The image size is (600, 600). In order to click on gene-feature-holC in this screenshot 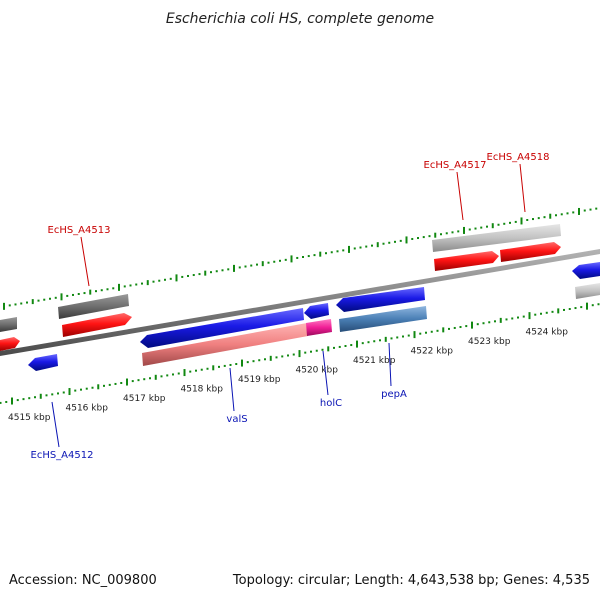, I will do `click(319, 327)`.